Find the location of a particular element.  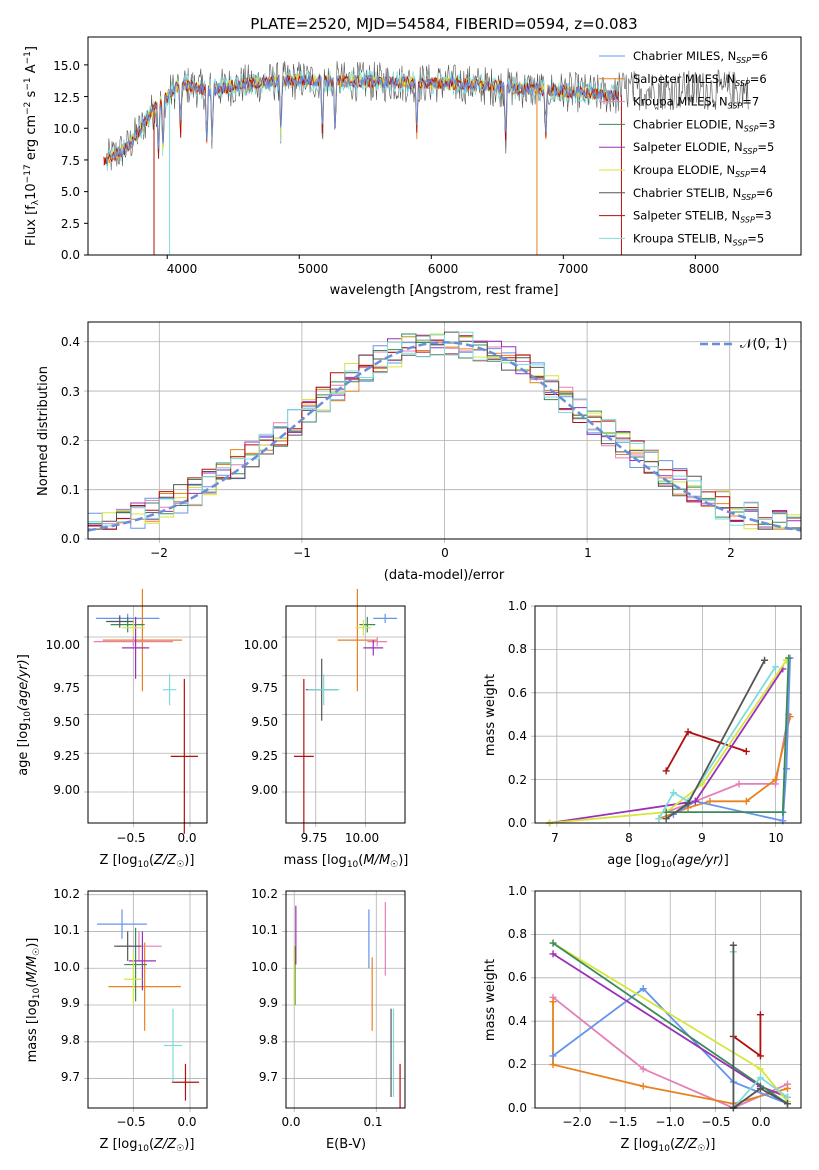

mass-ebv-grid is located at coordinates (343, 1001).